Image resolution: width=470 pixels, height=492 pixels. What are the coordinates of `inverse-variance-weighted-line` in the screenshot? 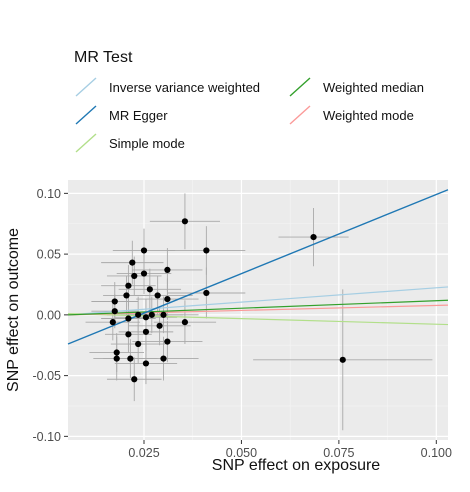 It's located at (258, 301).